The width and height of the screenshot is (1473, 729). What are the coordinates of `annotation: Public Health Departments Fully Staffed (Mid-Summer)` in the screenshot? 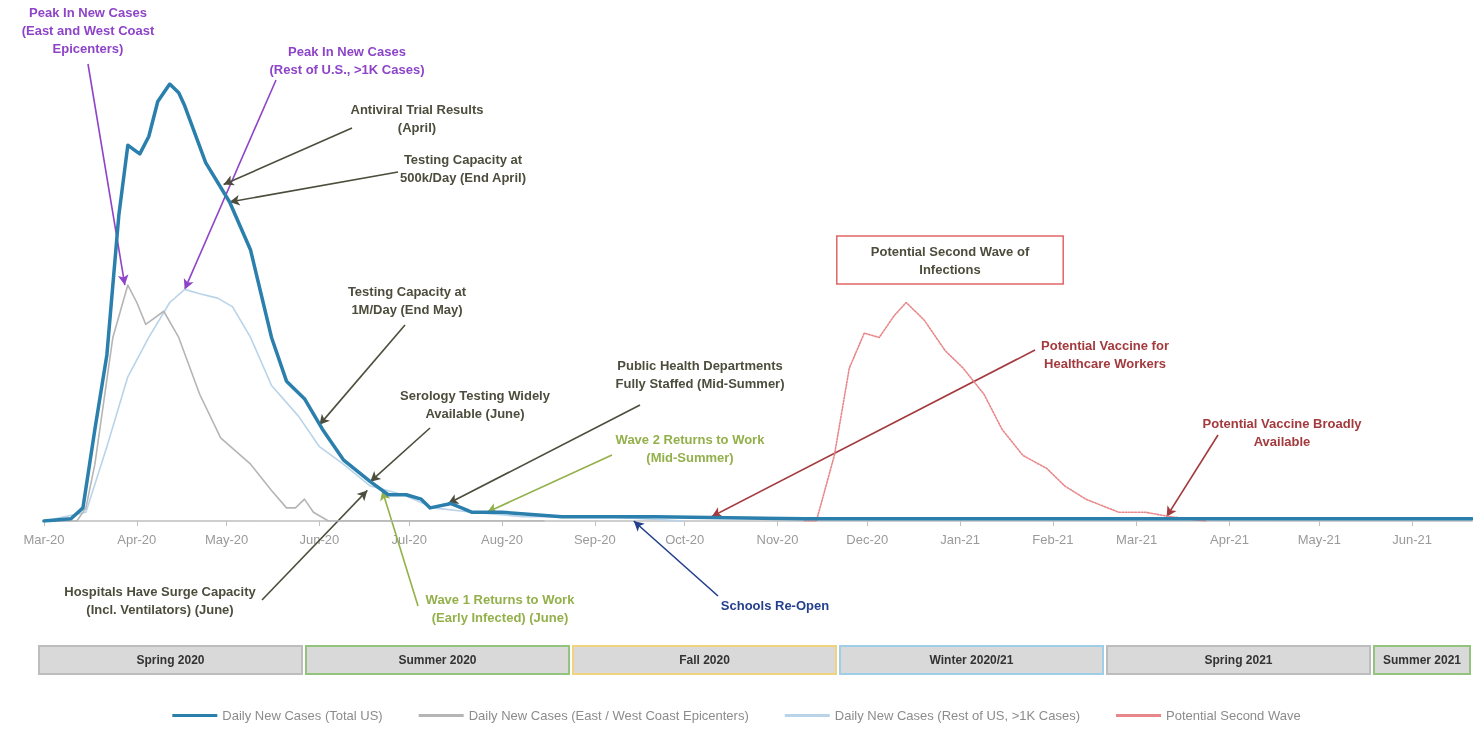 It's located at (700, 374).